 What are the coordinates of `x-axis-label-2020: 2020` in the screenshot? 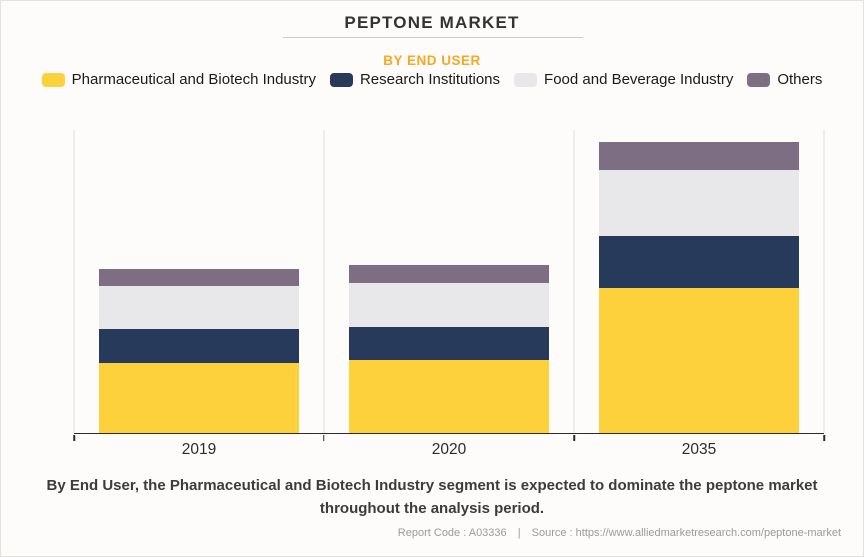 It's located at (449, 449).